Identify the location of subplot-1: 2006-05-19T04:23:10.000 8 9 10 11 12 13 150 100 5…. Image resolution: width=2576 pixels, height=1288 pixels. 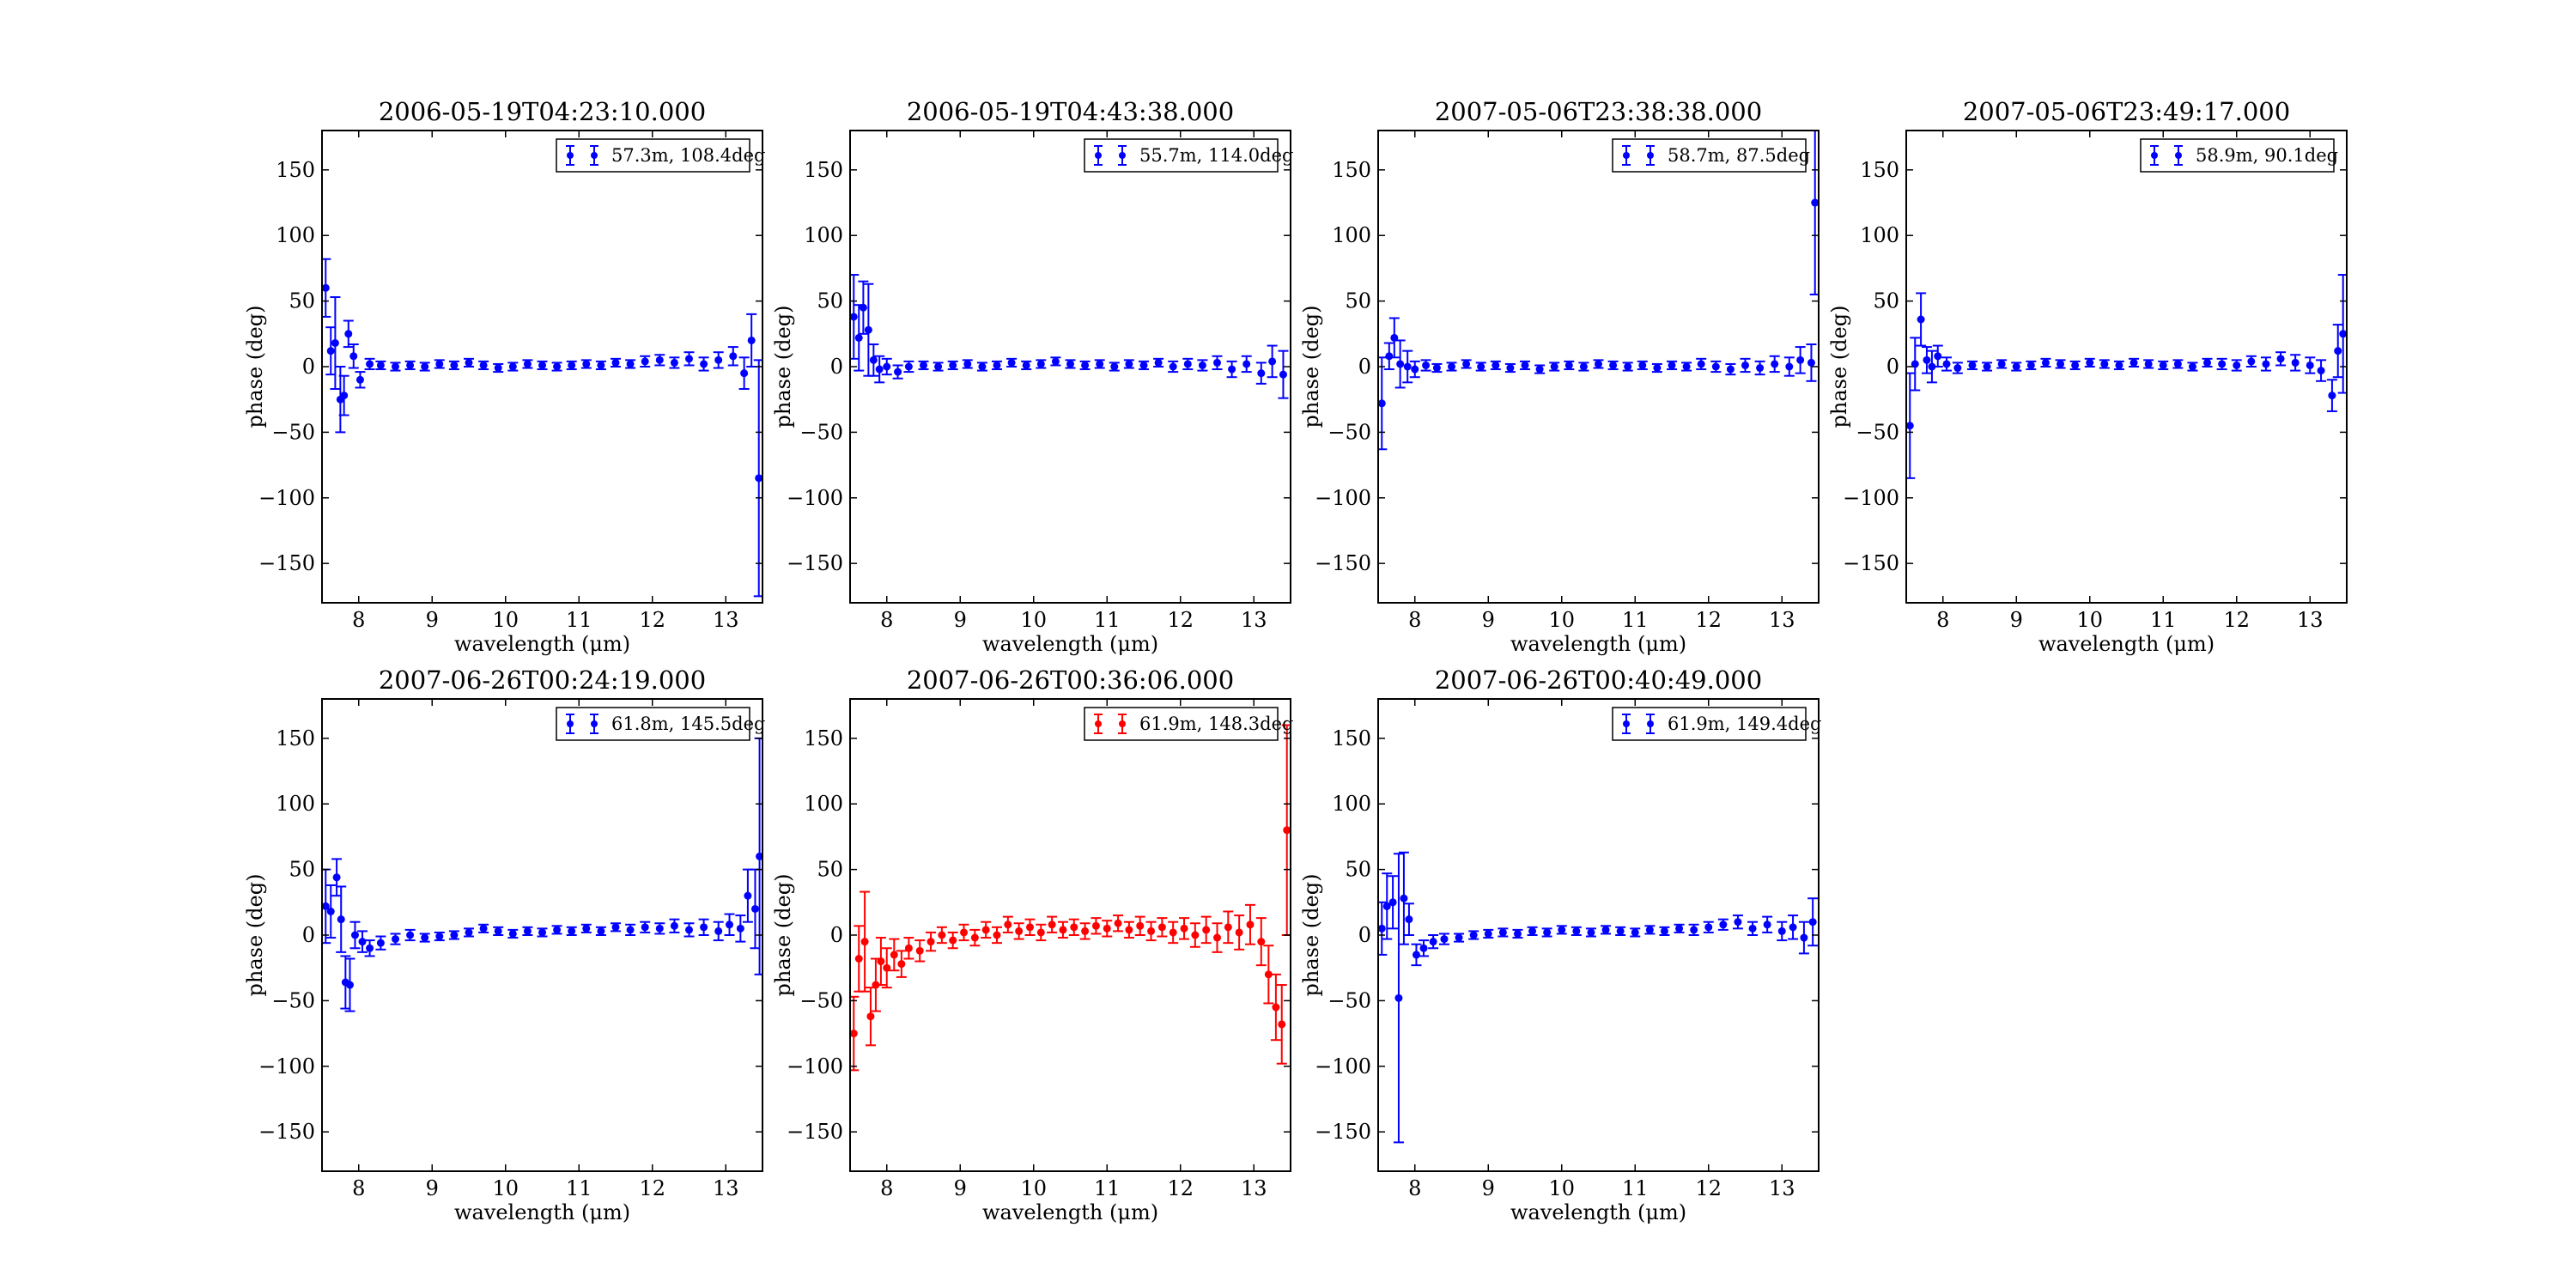
(504, 377).